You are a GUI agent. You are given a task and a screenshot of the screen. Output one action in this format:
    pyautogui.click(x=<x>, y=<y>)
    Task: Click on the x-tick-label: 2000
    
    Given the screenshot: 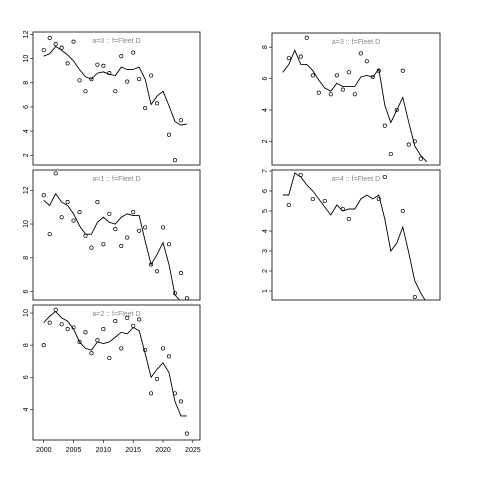 What is the action you would take?
    pyautogui.click(x=44, y=450)
    